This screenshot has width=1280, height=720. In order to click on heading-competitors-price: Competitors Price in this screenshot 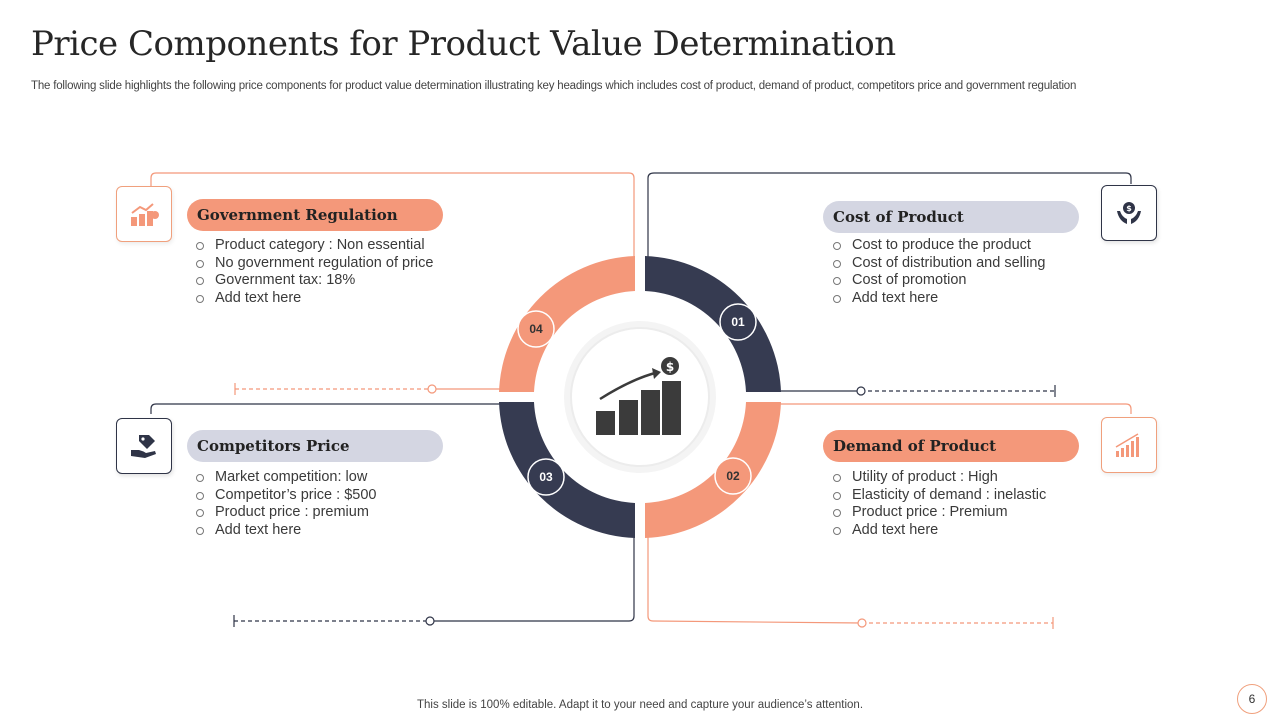, I will do `click(315, 446)`.